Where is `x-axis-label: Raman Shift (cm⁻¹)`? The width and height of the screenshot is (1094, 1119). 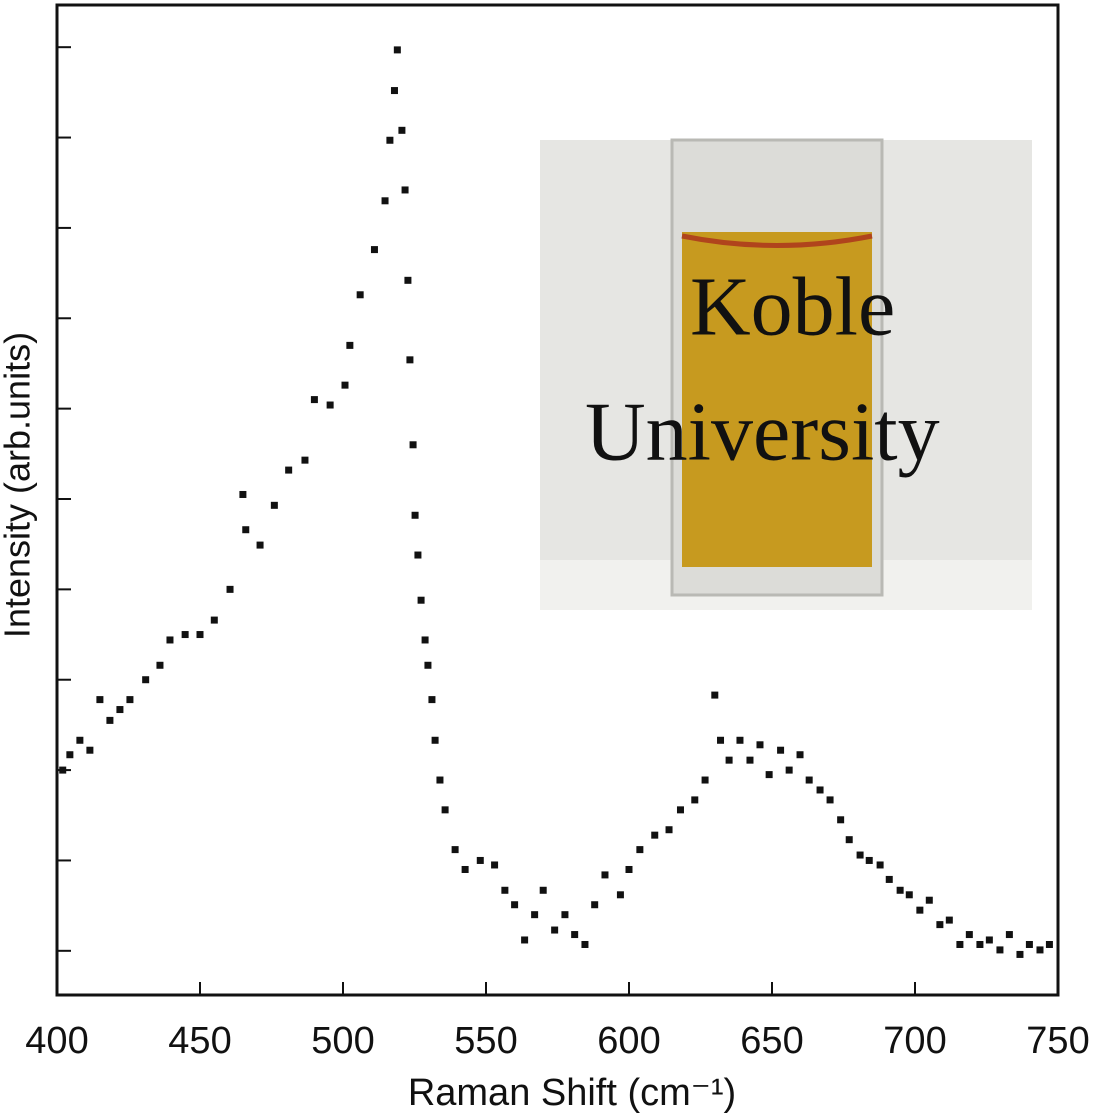
x-axis-label: Raman Shift (cm⁻¹) is located at coordinates (572, 1093).